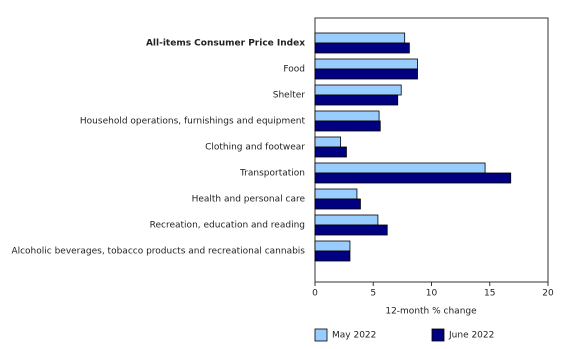 This screenshot has height=349, width=580. What do you see at coordinates (548, 294) in the screenshot?
I see `x-tick-label: 20` at bounding box center [548, 294].